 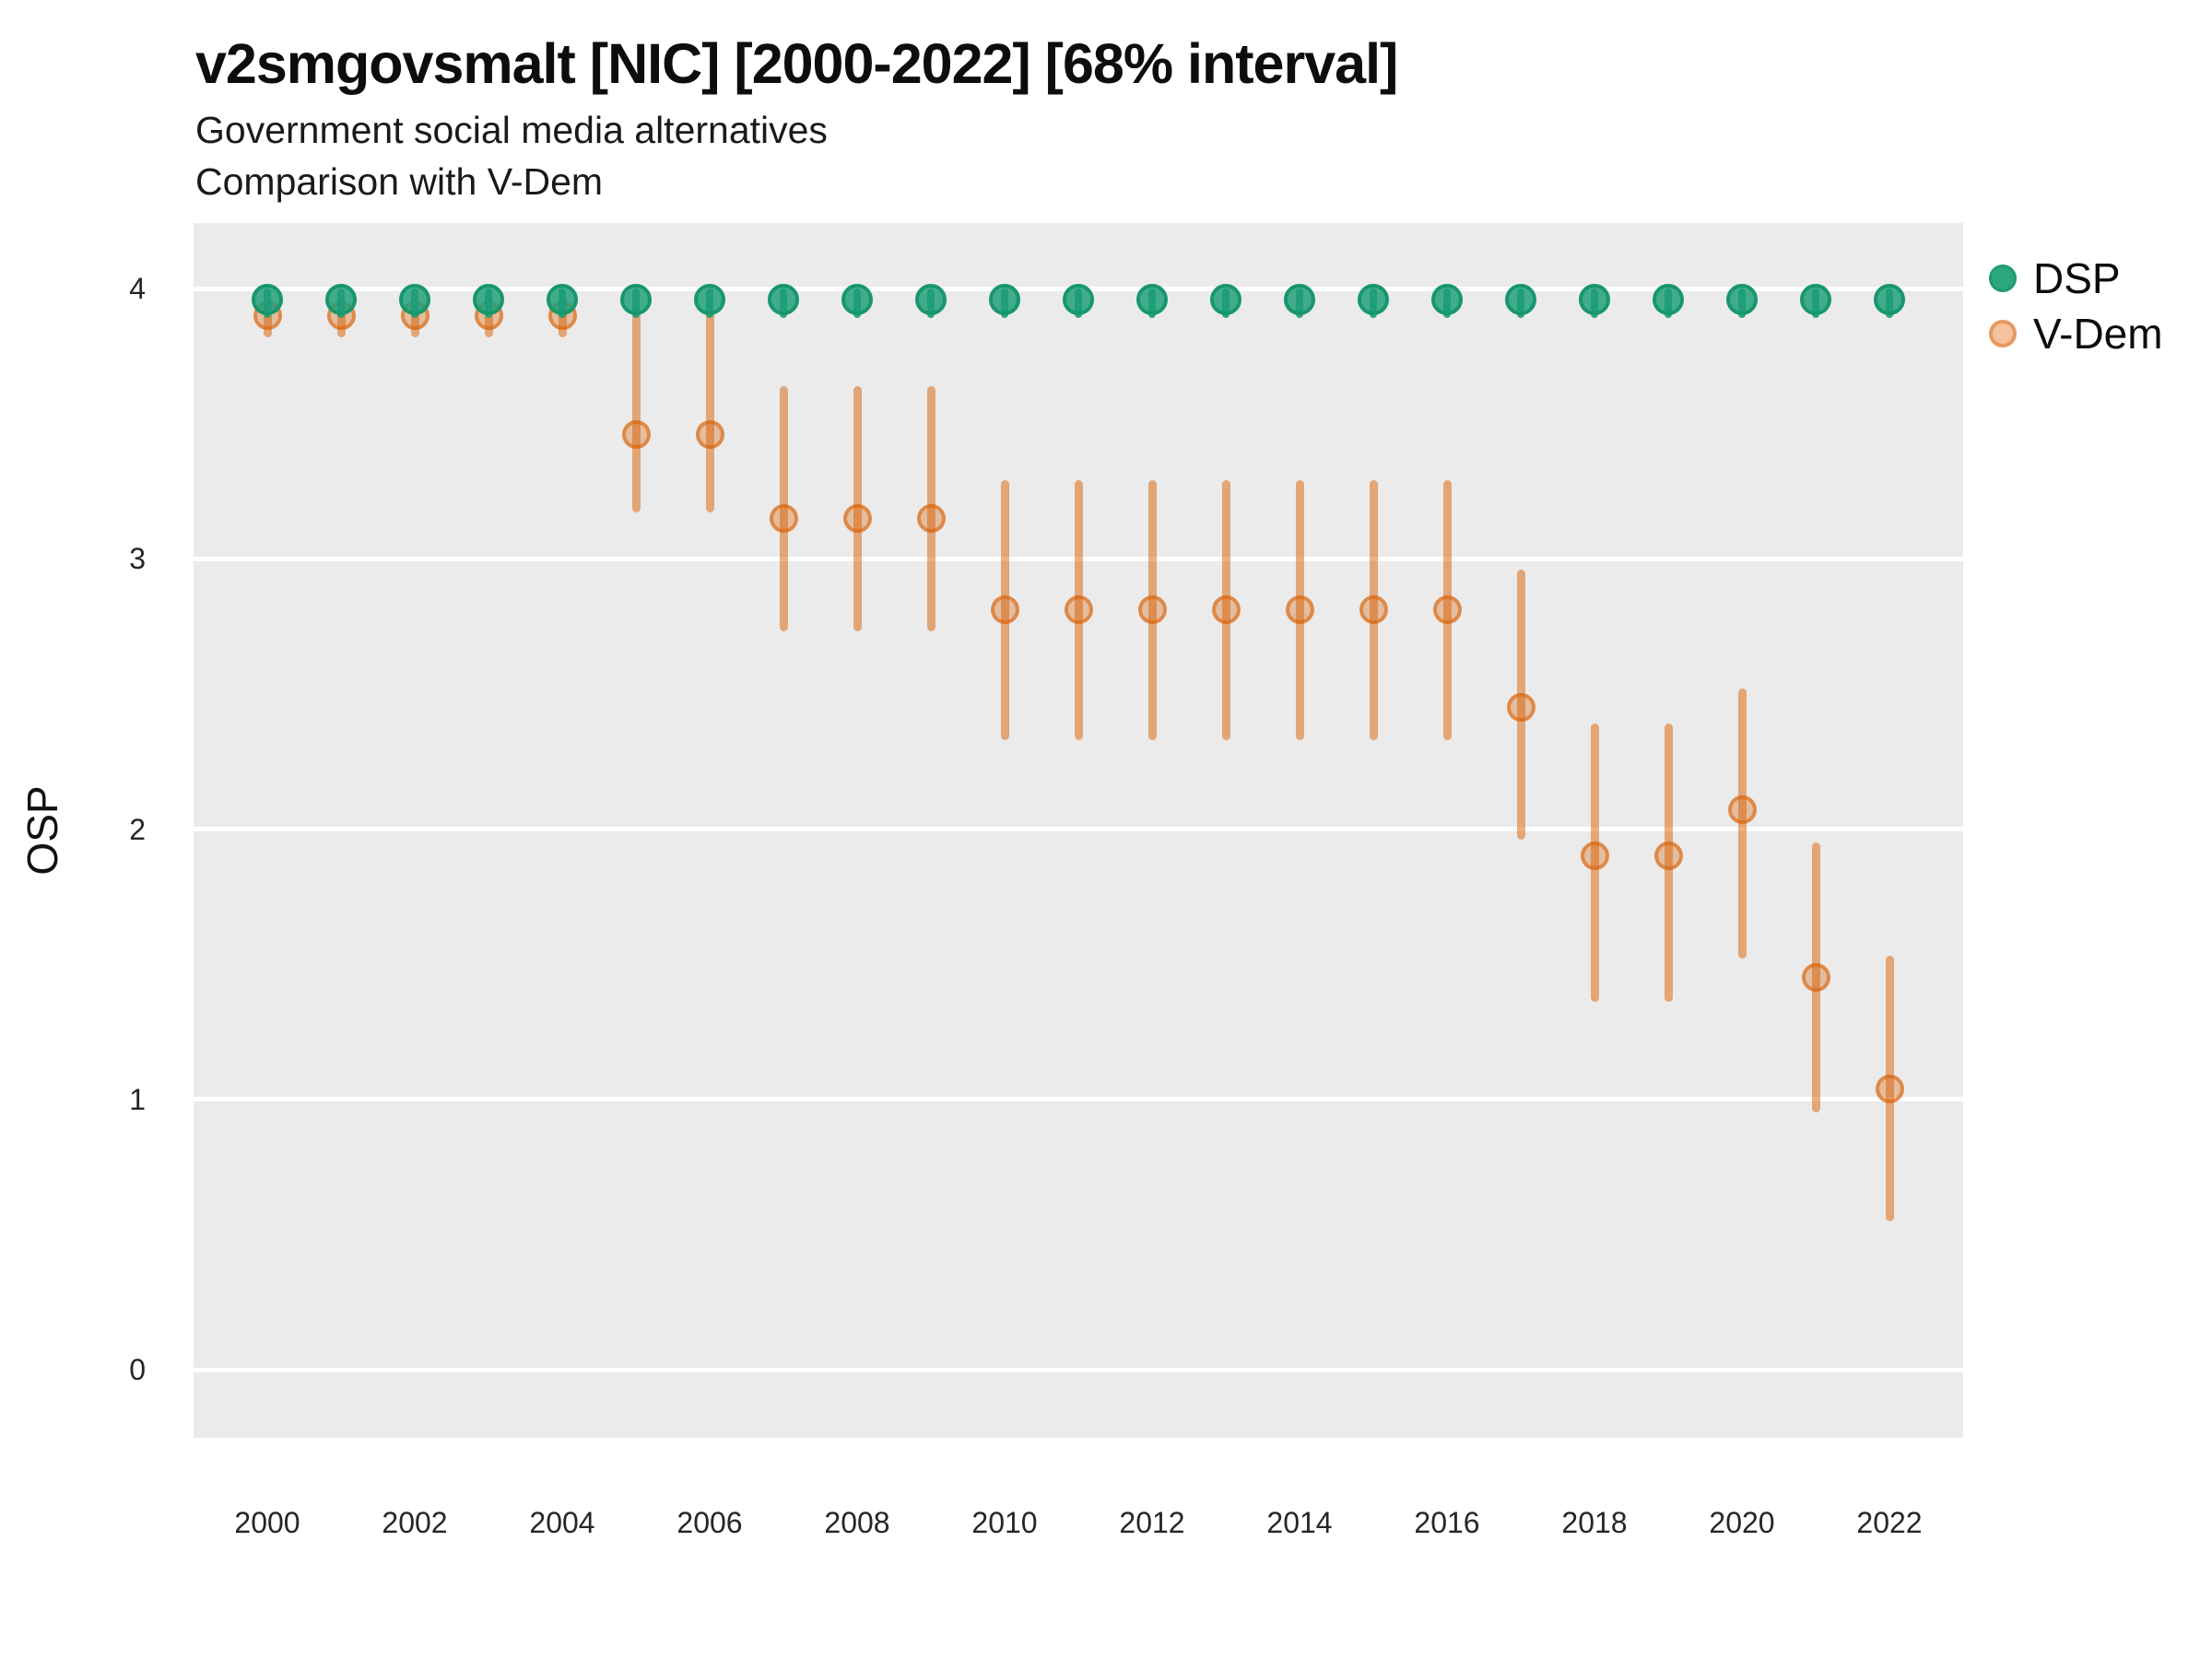 What do you see at coordinates (783, 299) in the screenshot?
I see `point-dsp-2007` at bounding box center [783, 299].